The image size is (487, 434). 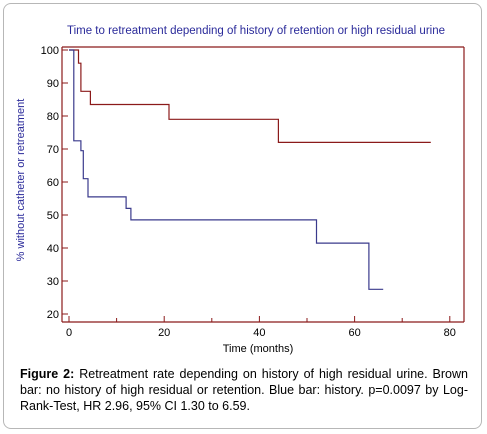 I want to click on y-axis: 20 30 40 50 60 70 80 90 100, so click(x=54, y=183).